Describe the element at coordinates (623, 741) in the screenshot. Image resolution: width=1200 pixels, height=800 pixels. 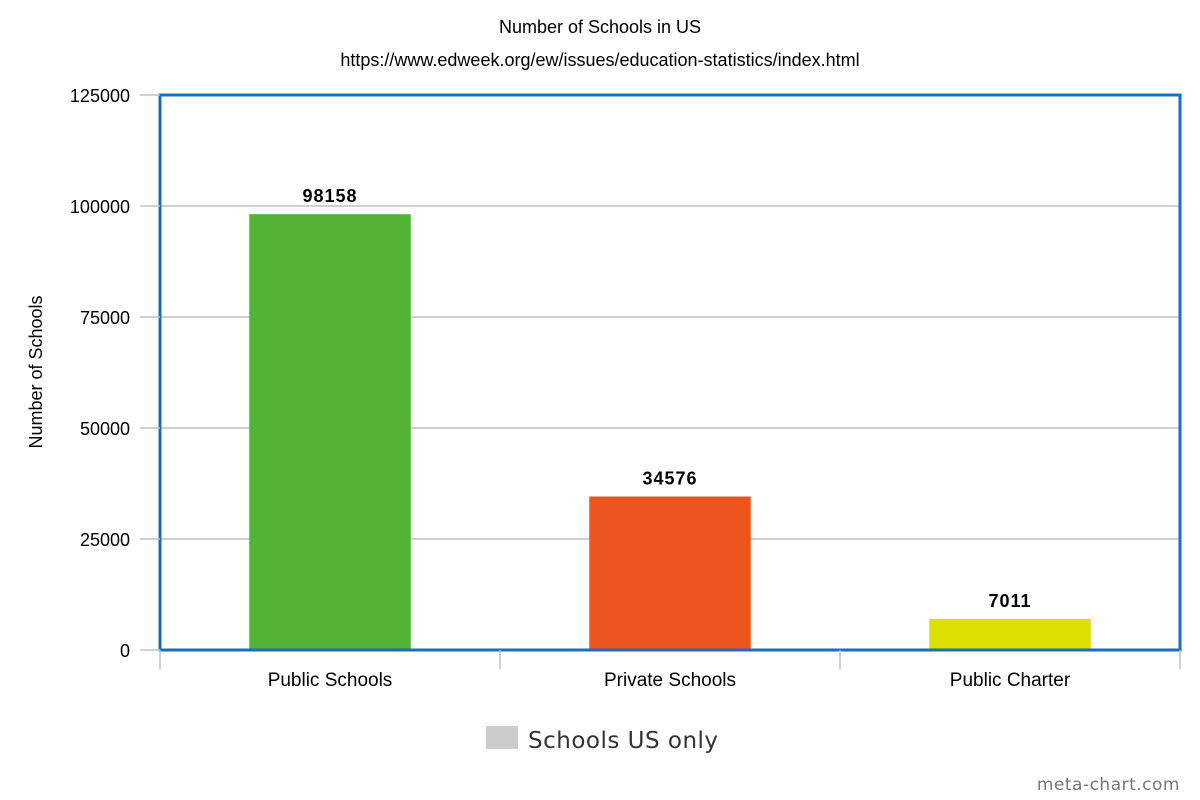
I see `legend-label: Schools US only` at that location.